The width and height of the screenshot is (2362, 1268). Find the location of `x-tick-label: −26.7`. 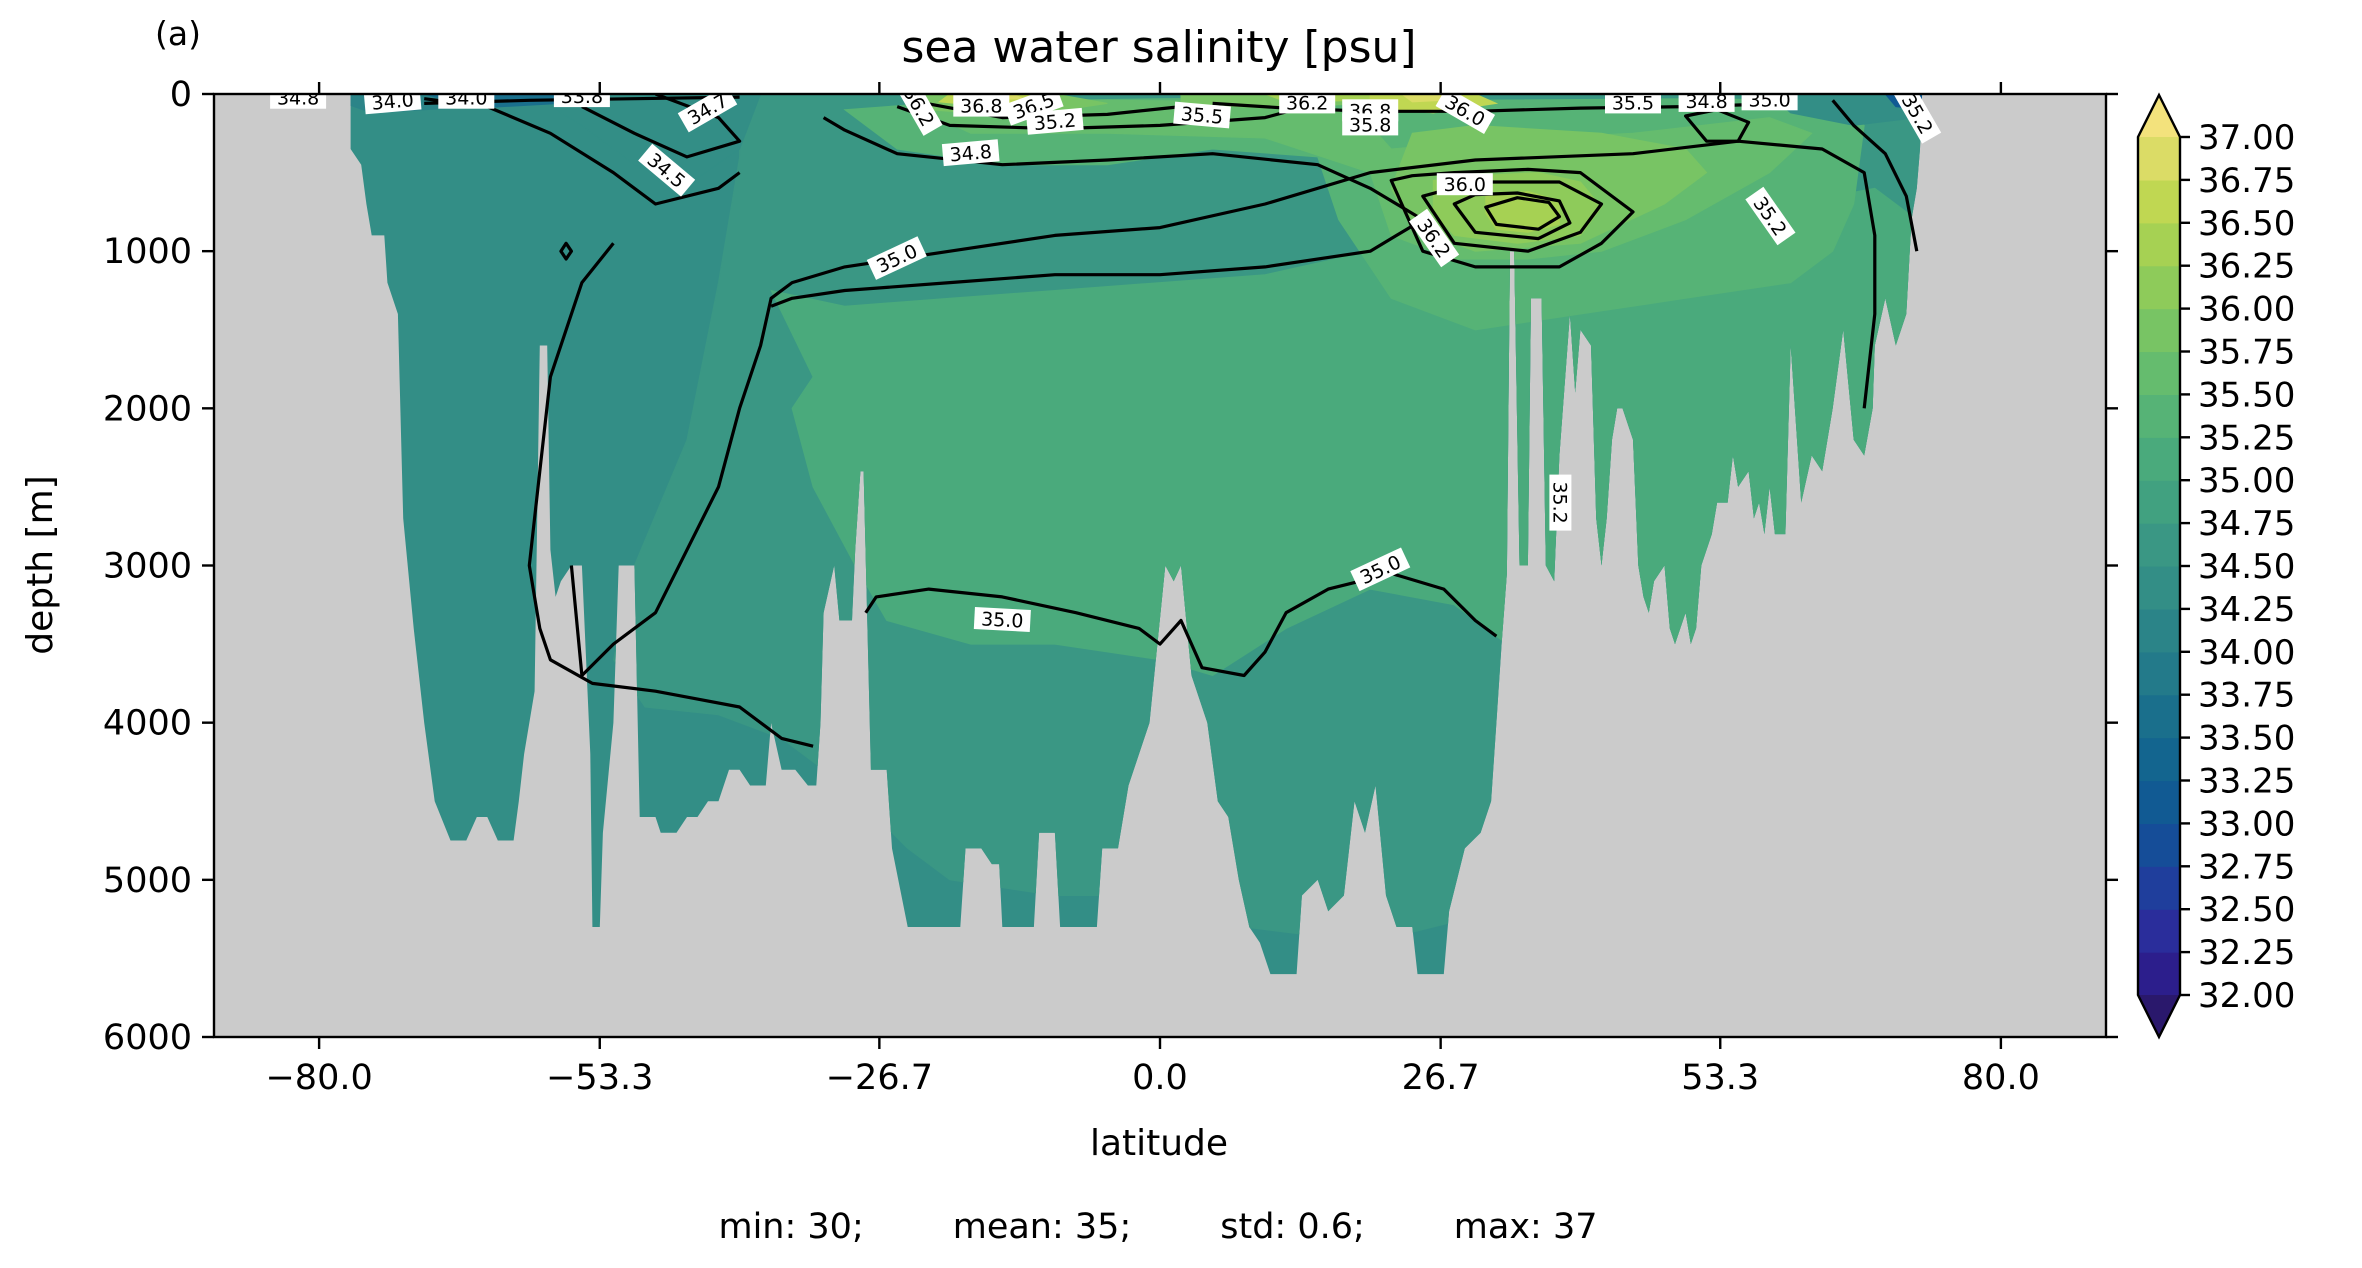

x-tick-label: −26.7 is located at coordinates (879, 1078).